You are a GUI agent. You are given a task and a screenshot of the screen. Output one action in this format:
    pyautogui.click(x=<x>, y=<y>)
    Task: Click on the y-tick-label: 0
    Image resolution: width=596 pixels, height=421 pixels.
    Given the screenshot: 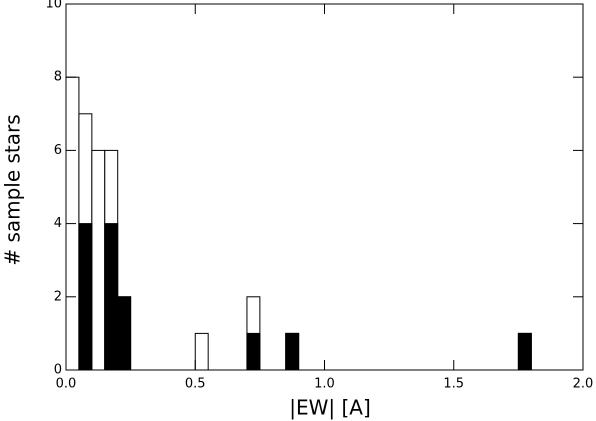 What is the action you would take?
    pyautogui.click(x=58, y=370)
    